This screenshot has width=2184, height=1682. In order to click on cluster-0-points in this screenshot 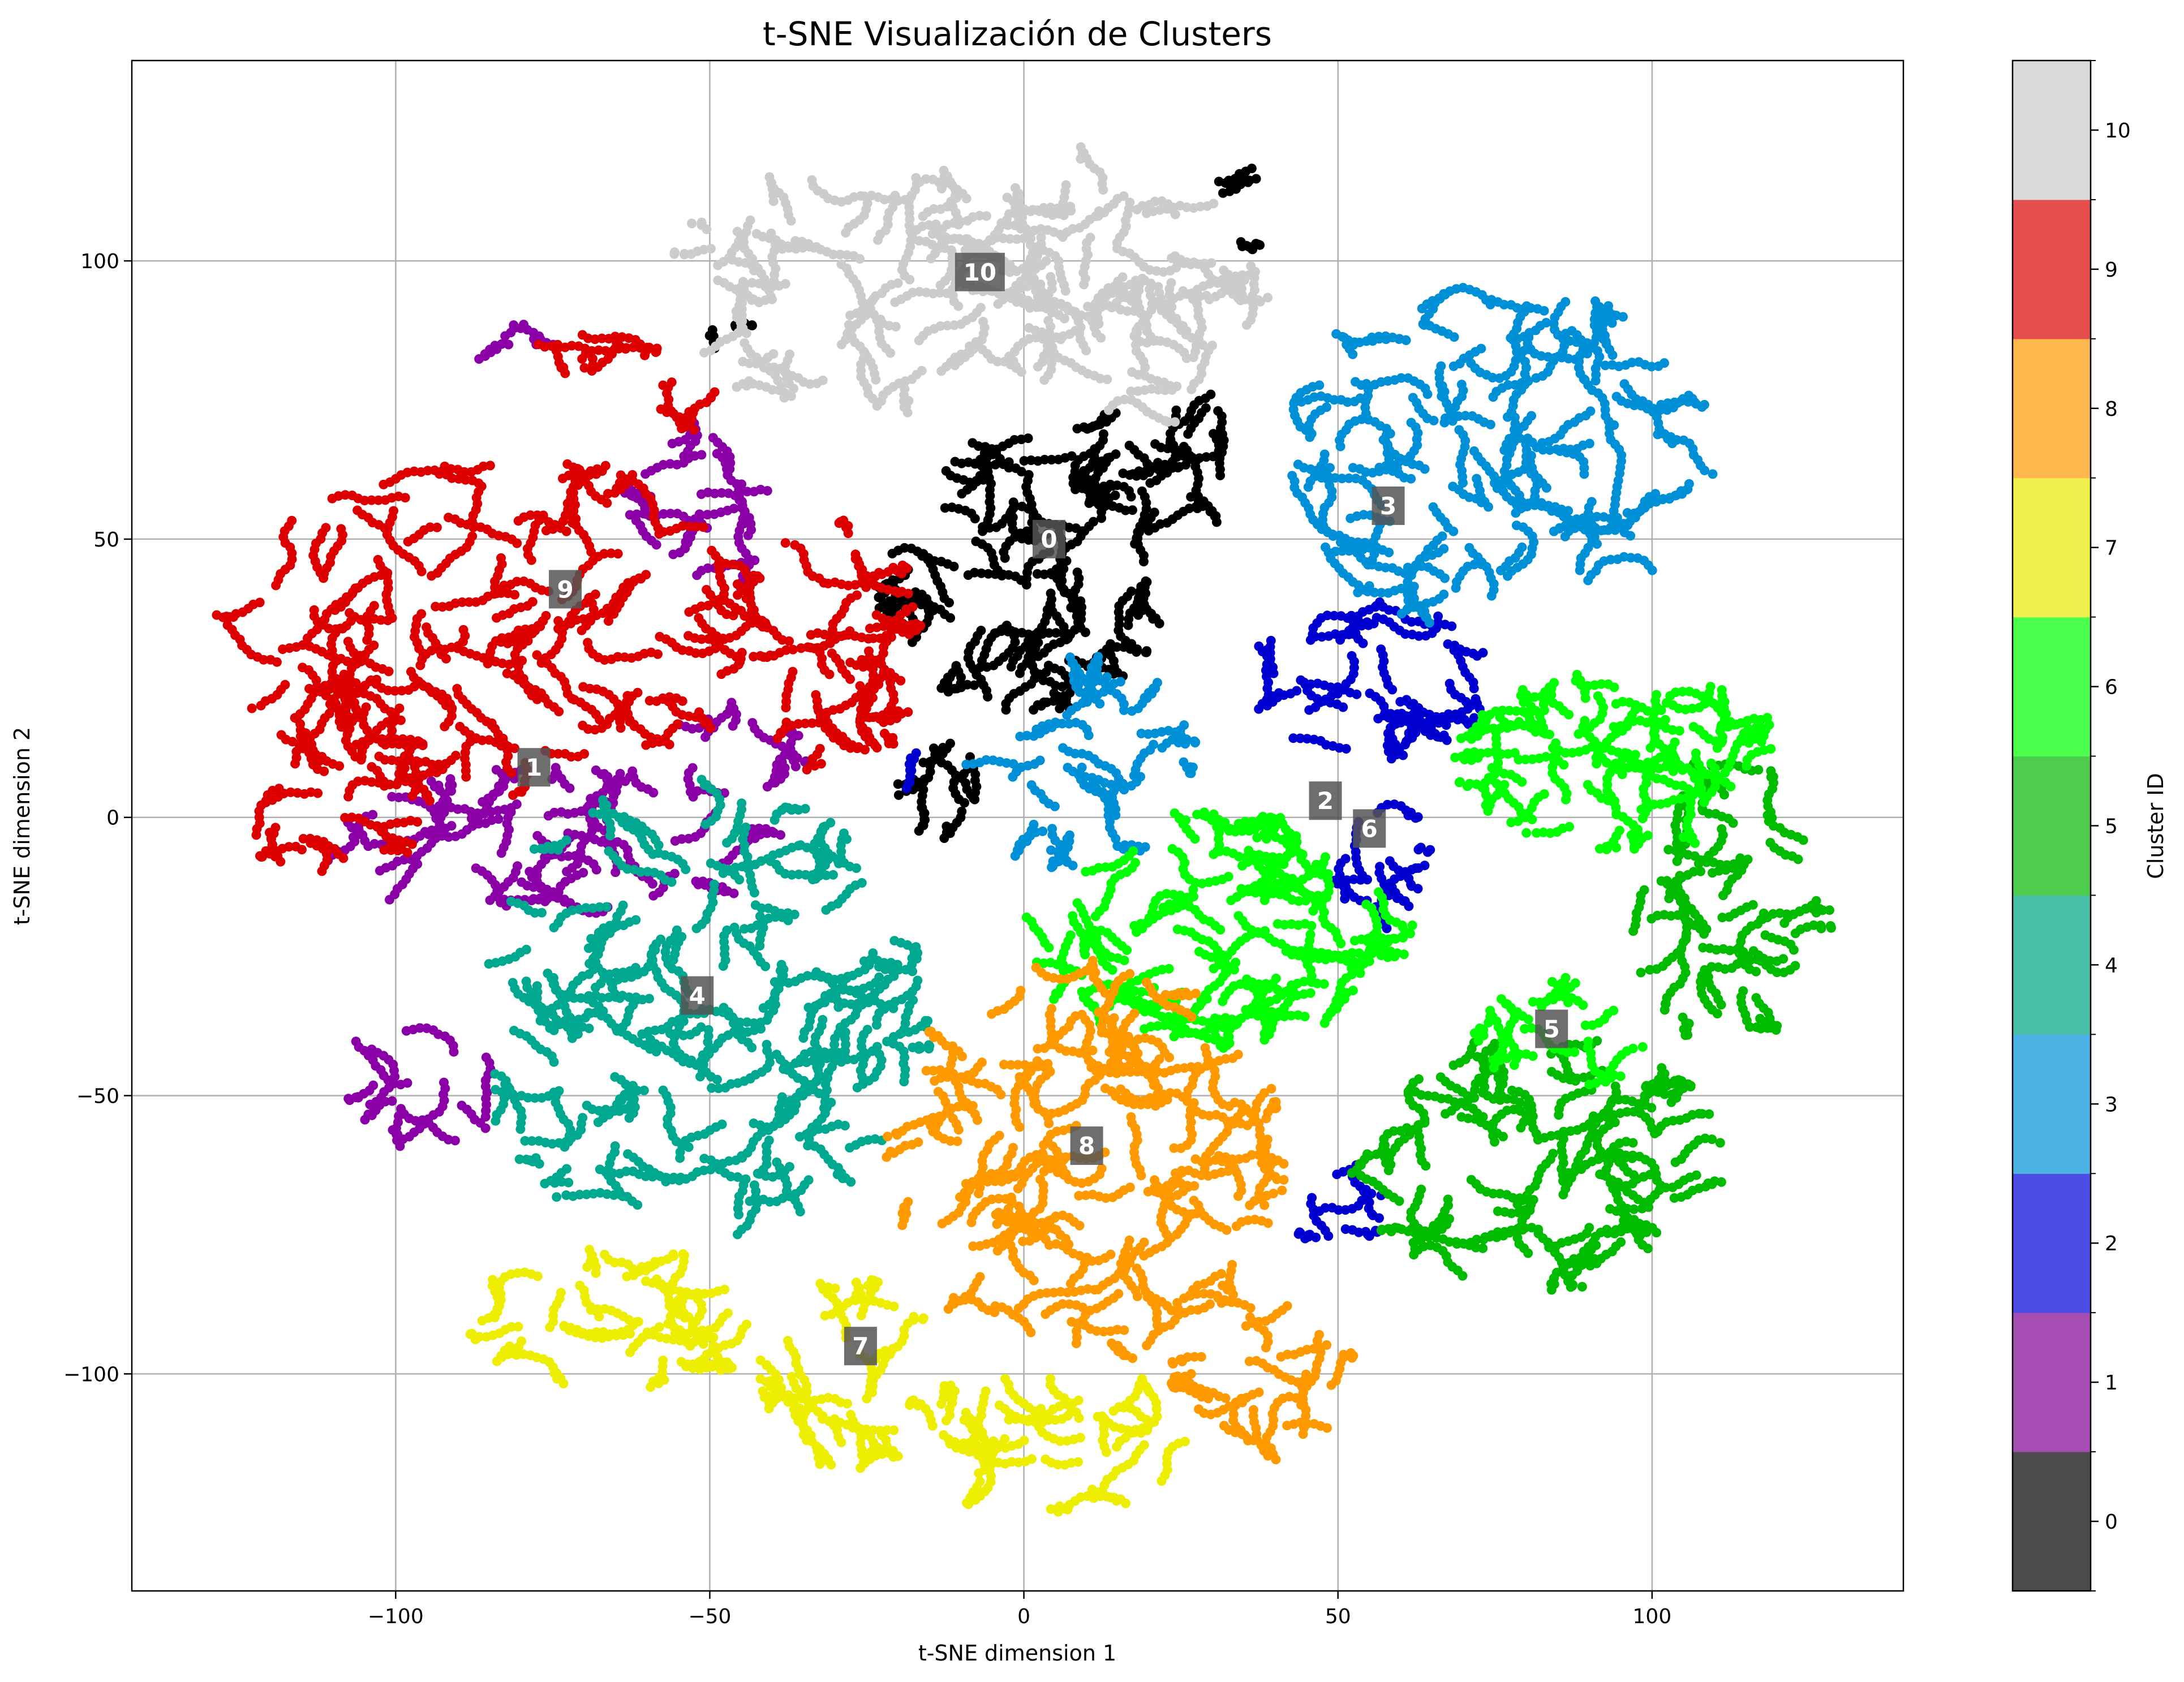, I will do `click(984, 503)`.